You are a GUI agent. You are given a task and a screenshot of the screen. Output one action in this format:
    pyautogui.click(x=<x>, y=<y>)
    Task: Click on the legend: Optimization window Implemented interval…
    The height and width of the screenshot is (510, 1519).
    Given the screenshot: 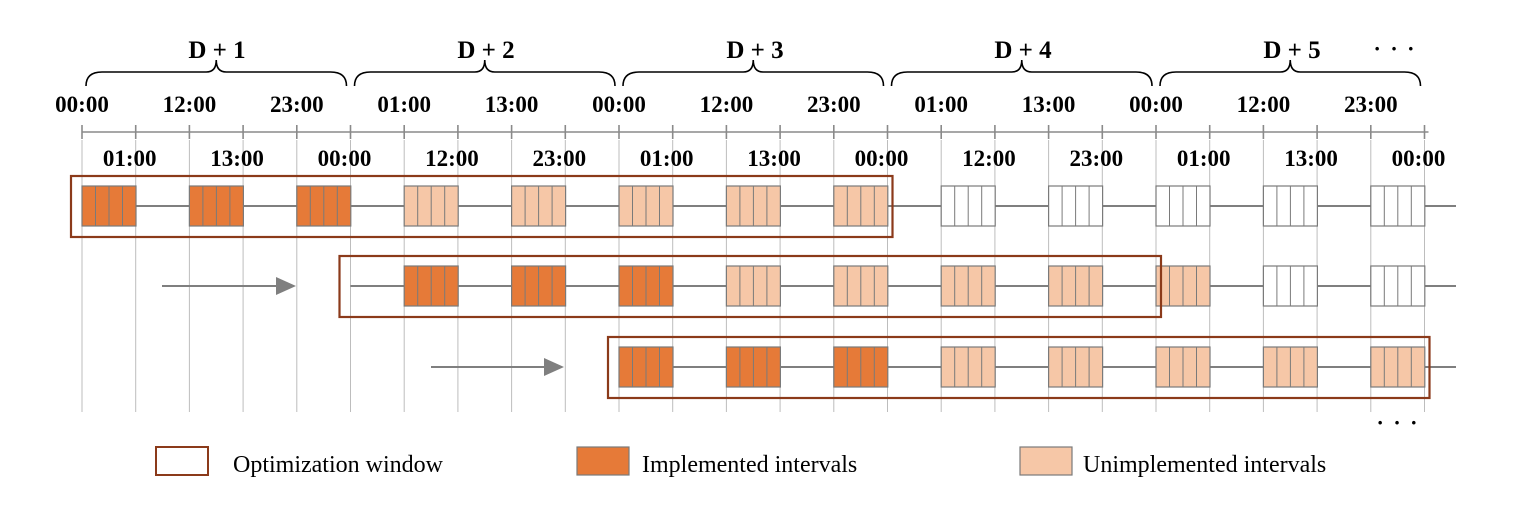 What is the action you would take?
    pyautogui.click(x=740, y=462)
    